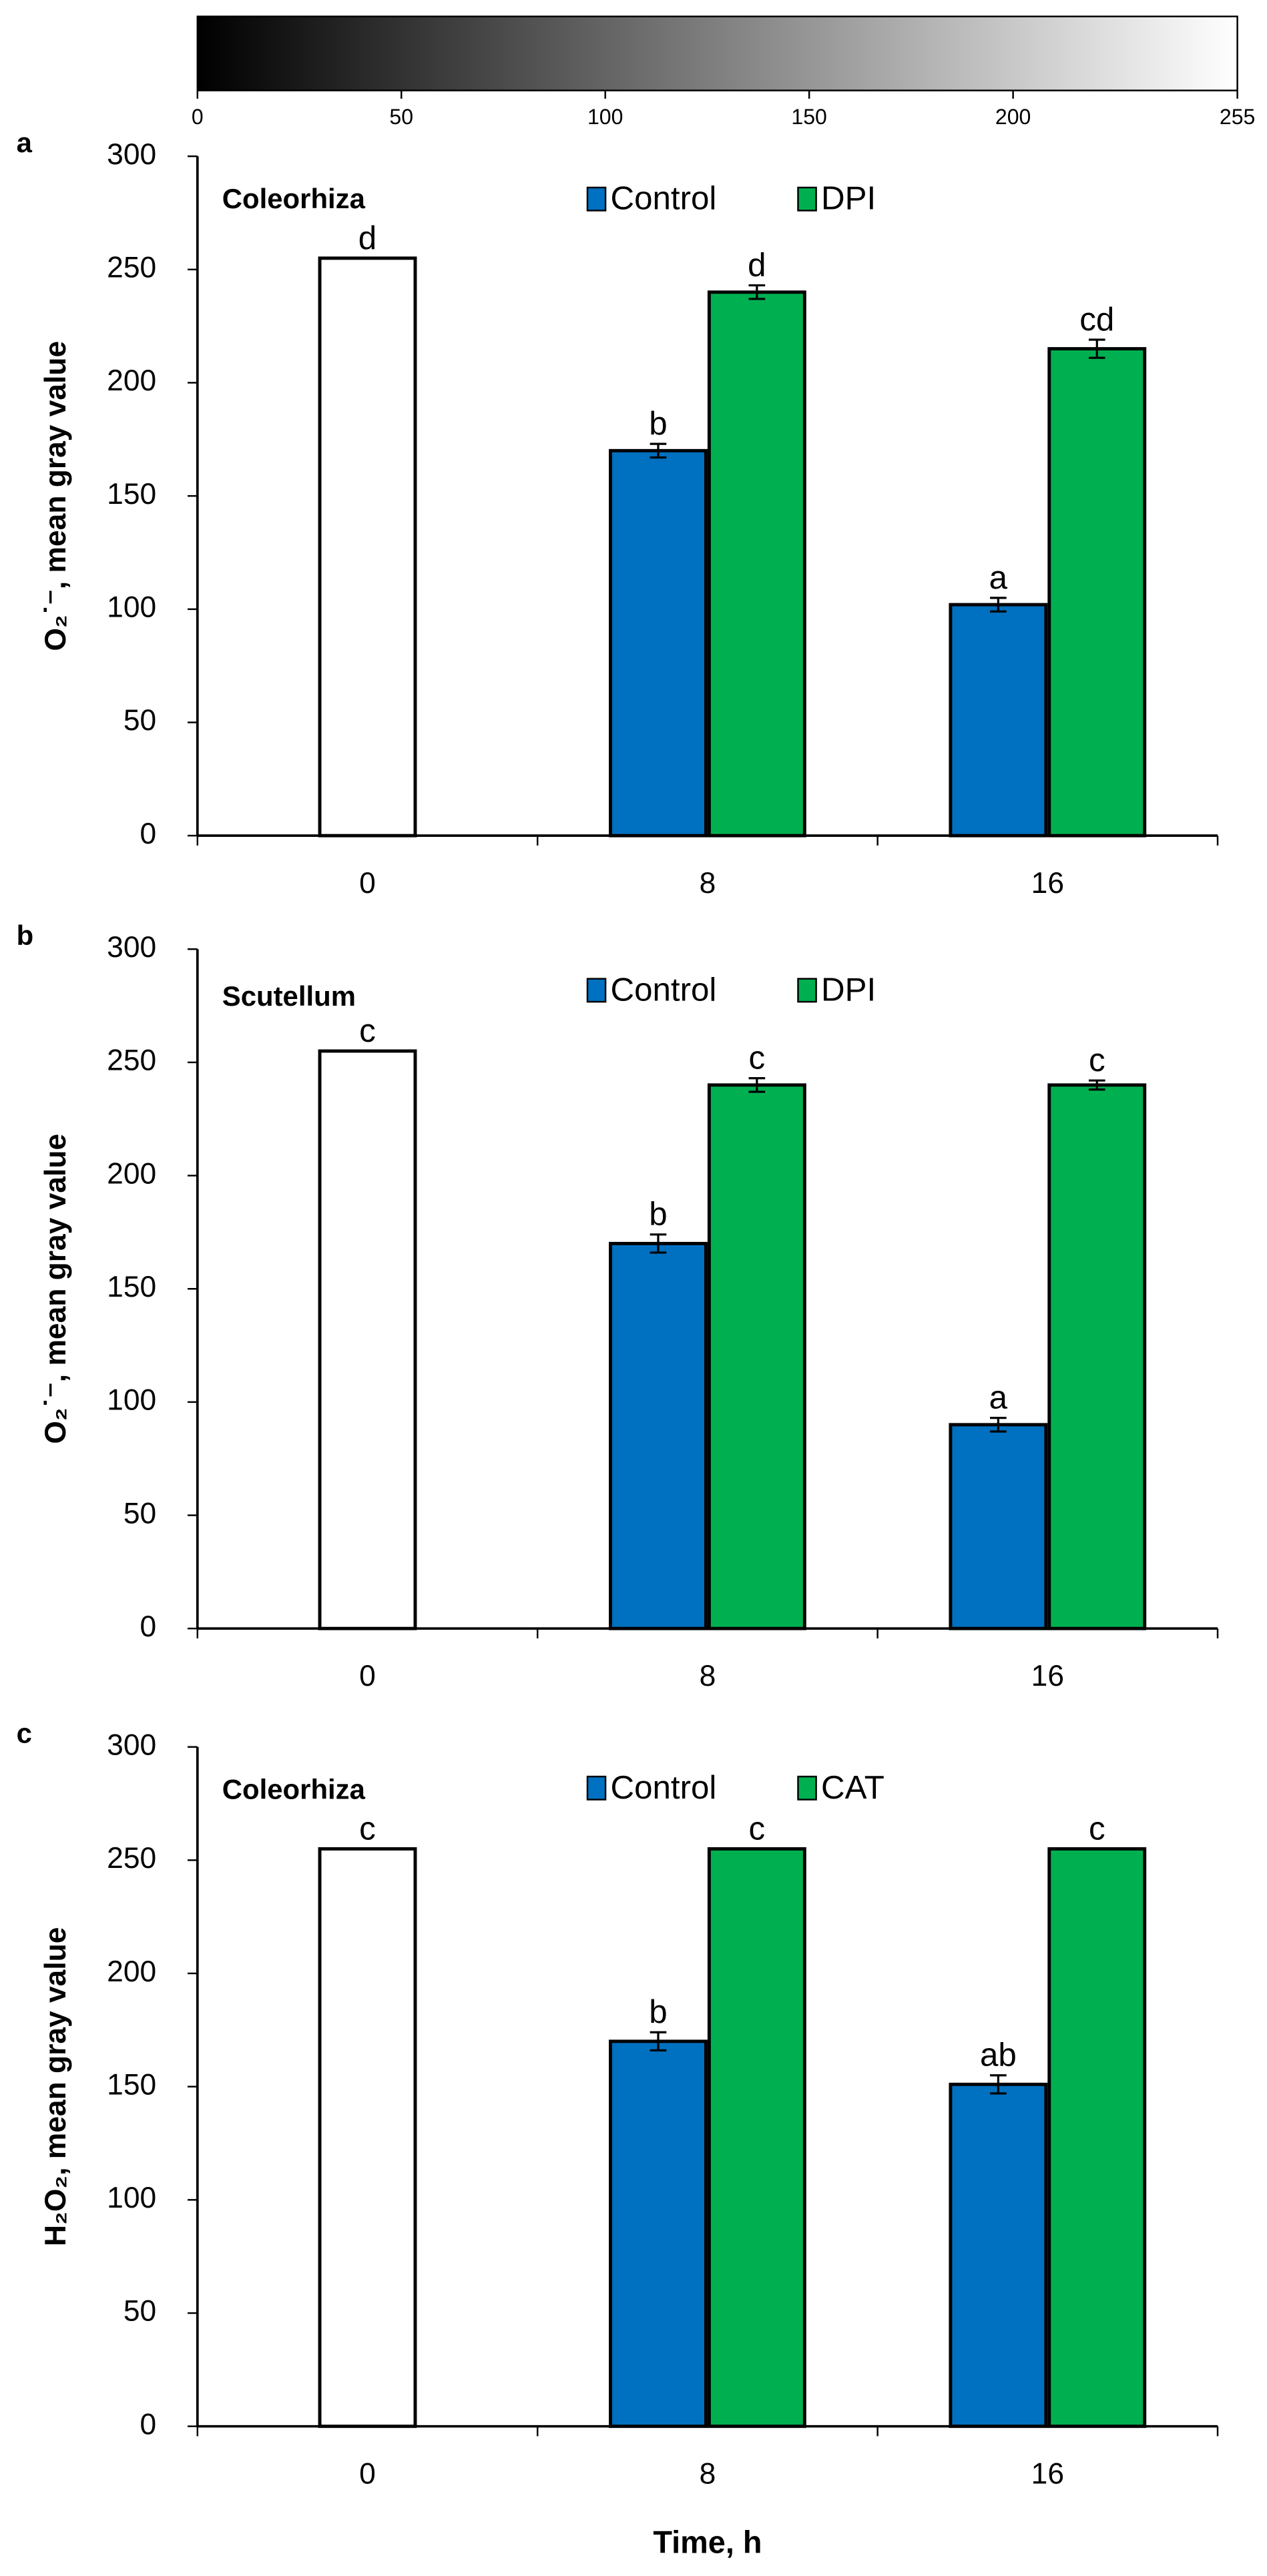  Describe the element at coordinates (1096, 319) in the screenshot. I see `significance-label: cd` at that location.